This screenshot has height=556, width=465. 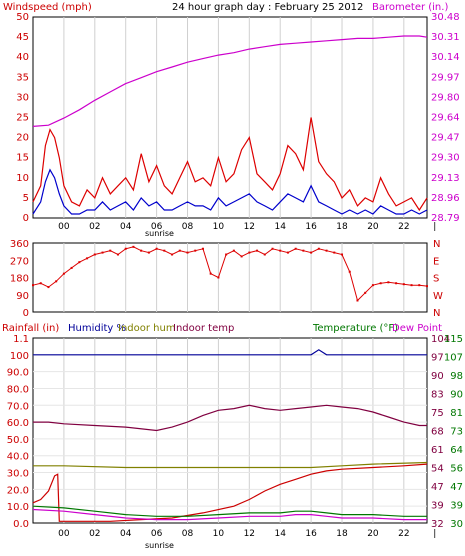 I want to click on sunrise-label-bottom: sunrise, so click(x=159, y=545).